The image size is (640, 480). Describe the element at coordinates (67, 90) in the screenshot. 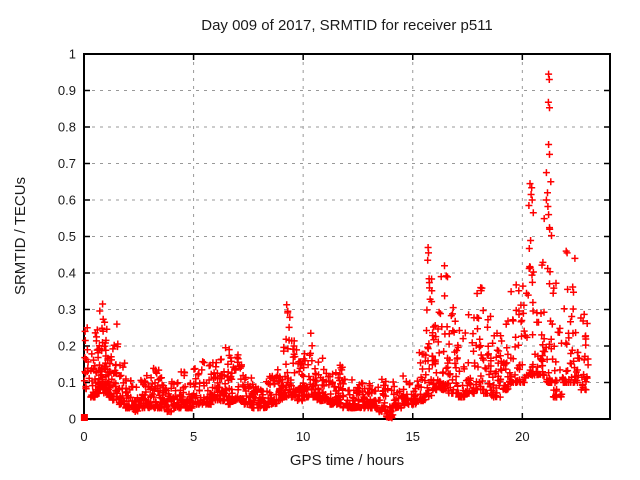

I see `y-tick-label: 0.9` at that location.